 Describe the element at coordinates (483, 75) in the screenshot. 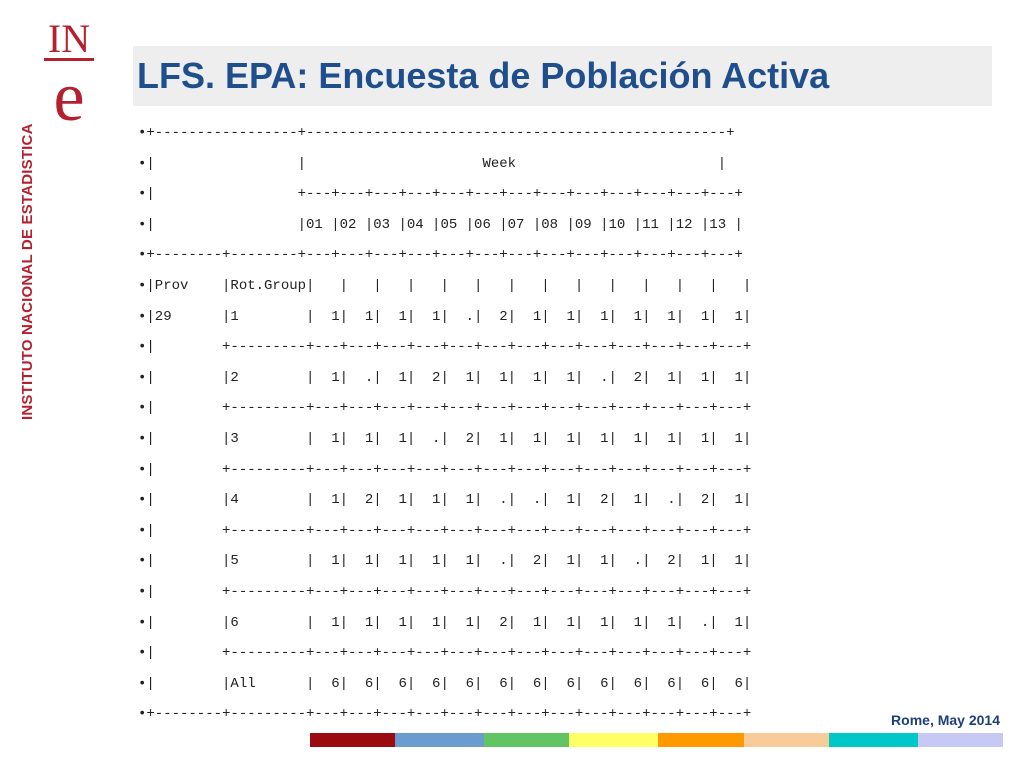

I see `page-title: LFS. EPA: Encuesta de Población Activa` at that location.